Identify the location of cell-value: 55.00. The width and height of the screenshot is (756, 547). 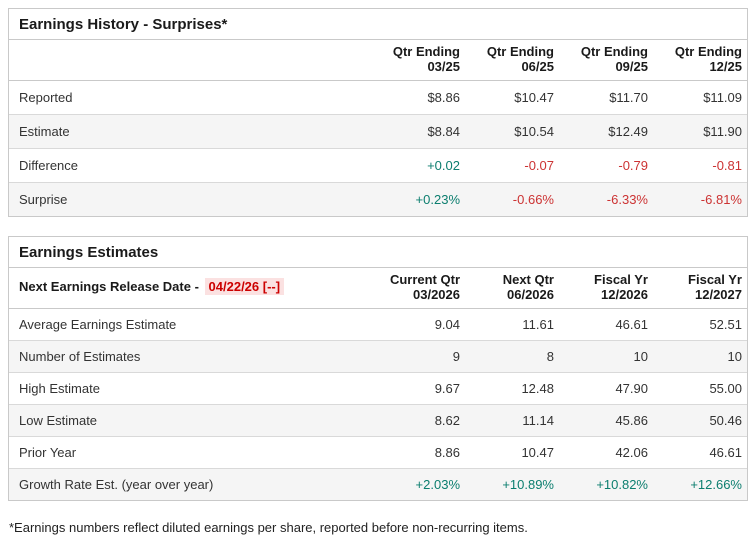
(725, 388).